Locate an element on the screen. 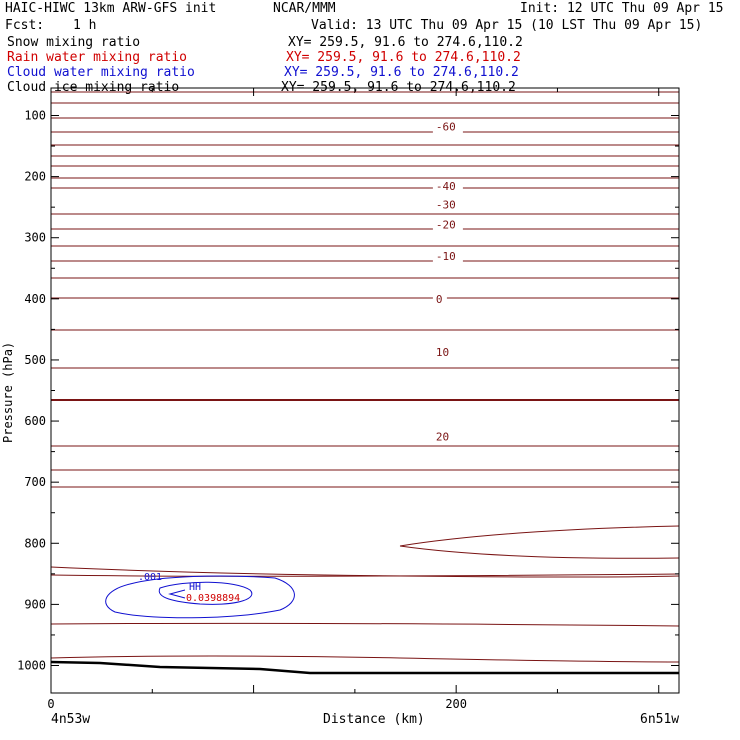 This screenshot has height=740, width=740. field-xy-rain: XY= 259.5, 91.6 to 274.6,110.2 is located at coordinates (403, 57).